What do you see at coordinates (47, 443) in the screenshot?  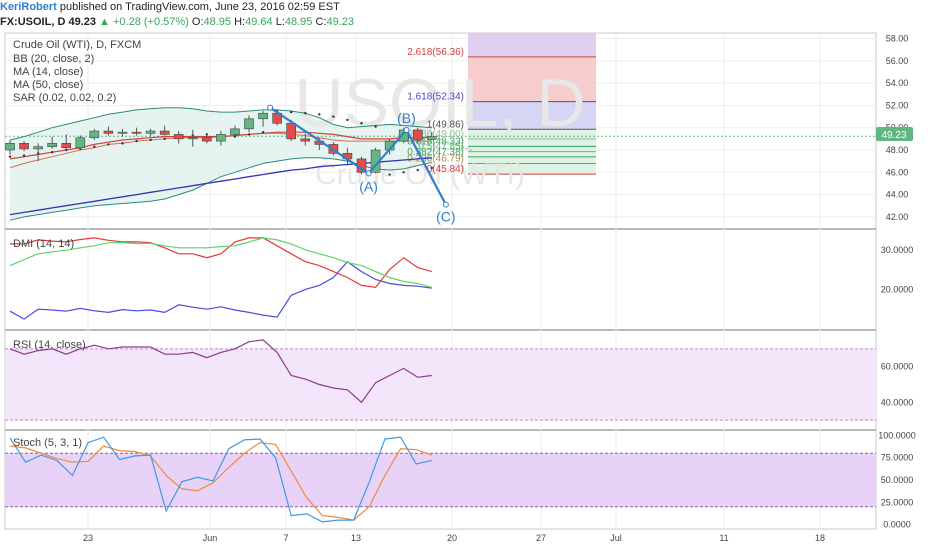 I see `stoch-title: Stoch (5, 3, 1)` at bounding box center [47, 443].